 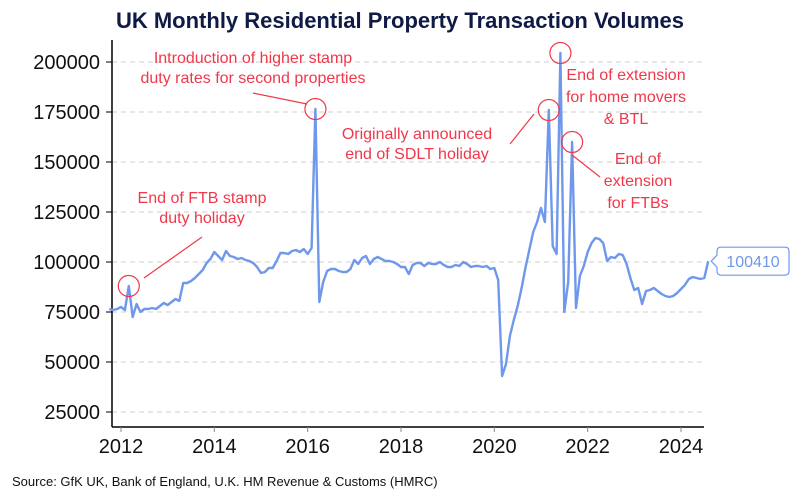 What do you see at coordinates (202, 198) in the screenshot?
I see `annotation-text: End of FTB stamp` at bounding box center [202, 198].